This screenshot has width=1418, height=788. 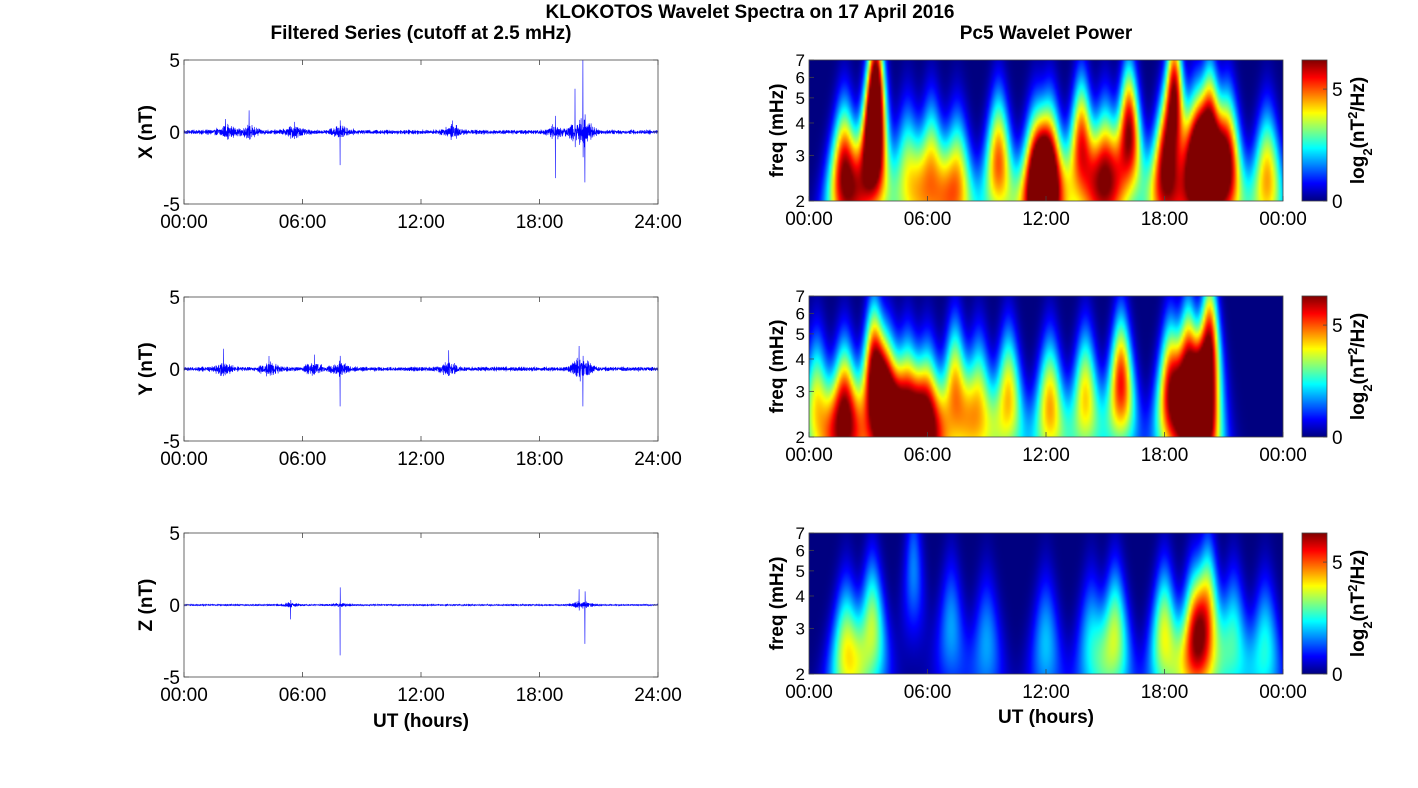 I want to click on series-z-ytick-label: 5, so click(x=174, y=534).